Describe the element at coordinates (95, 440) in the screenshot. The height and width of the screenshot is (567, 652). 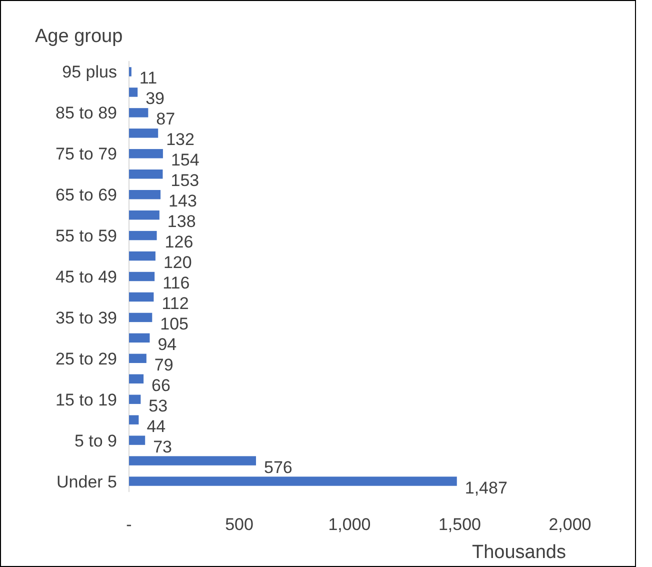
I see `y-tick-label: 5 to 9` at that location.